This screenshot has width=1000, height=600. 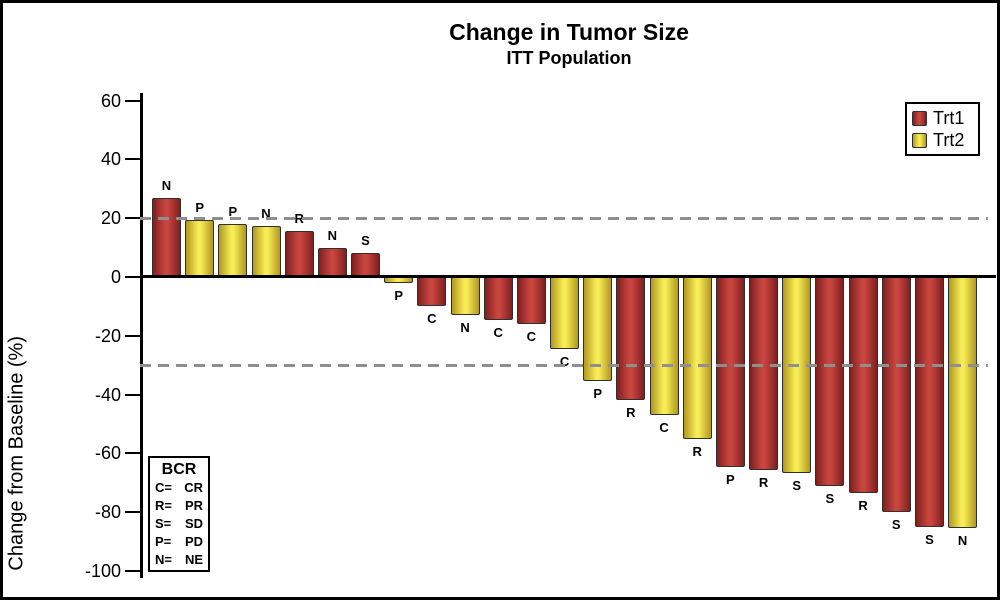 I want to click on bcr-row: S= SD, so click(x=179, y=524).